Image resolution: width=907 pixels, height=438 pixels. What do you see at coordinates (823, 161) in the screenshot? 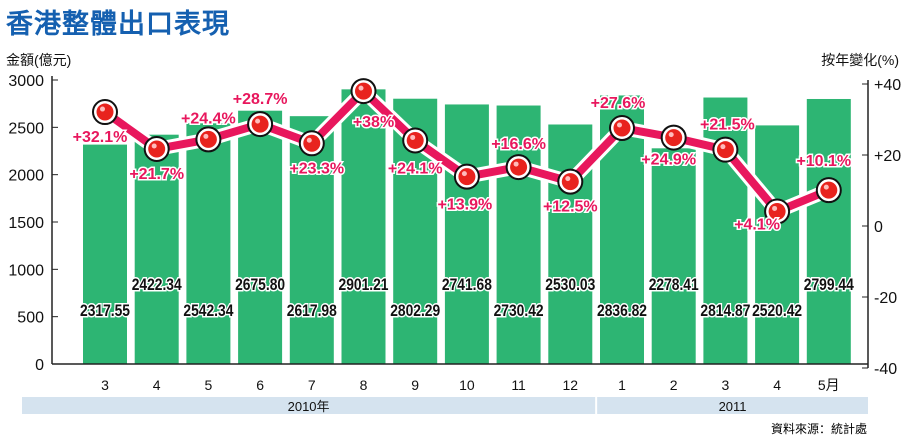
I see `yoy-label: +10.1%` at bounding box center [823, 161].